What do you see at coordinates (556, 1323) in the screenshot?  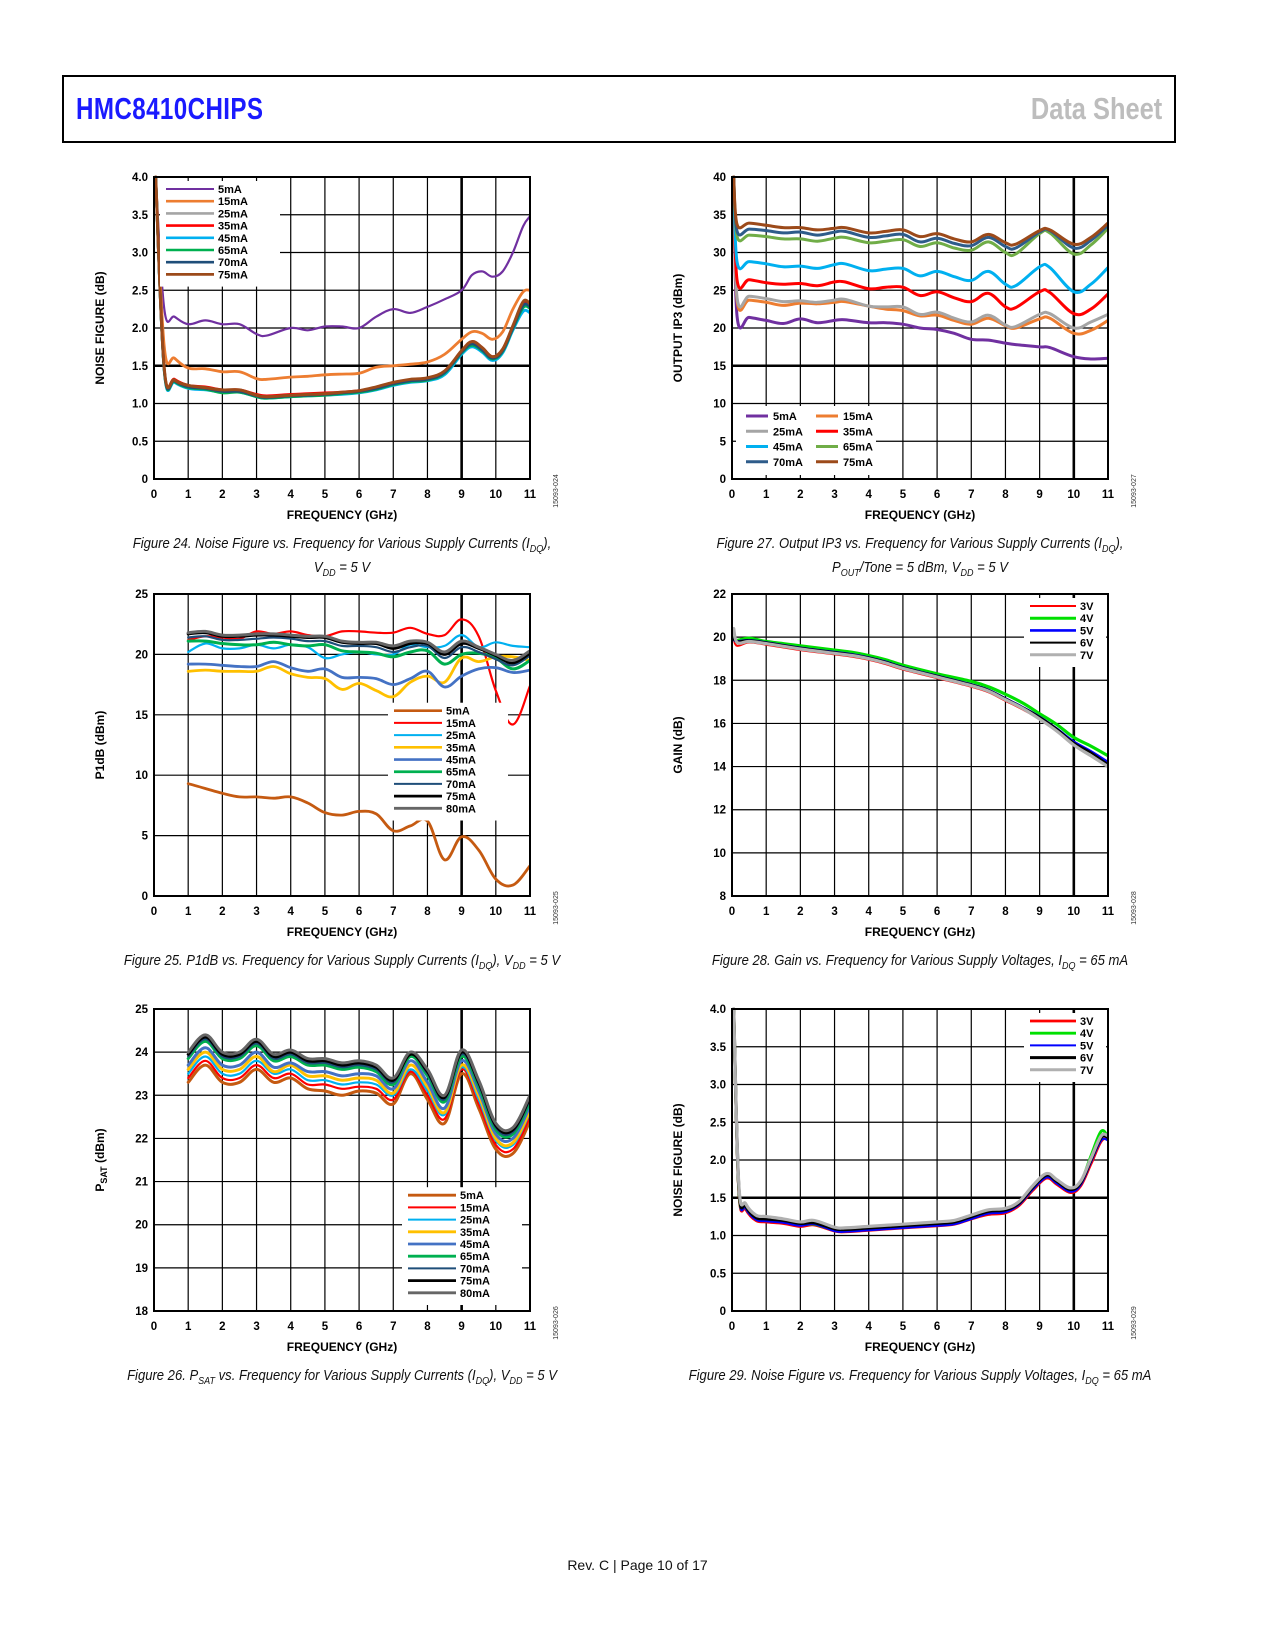 I see `figure-id: 15093-026` at bounding box center [556, 1323].